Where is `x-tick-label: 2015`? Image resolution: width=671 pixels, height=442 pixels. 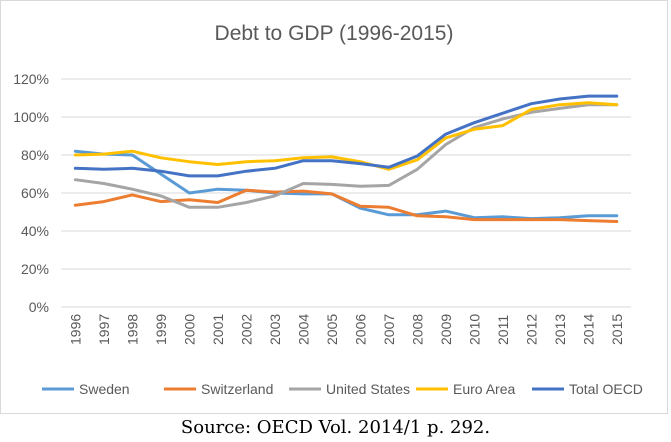
x-tick-label: 2015 is located at coordinates (617, 329).